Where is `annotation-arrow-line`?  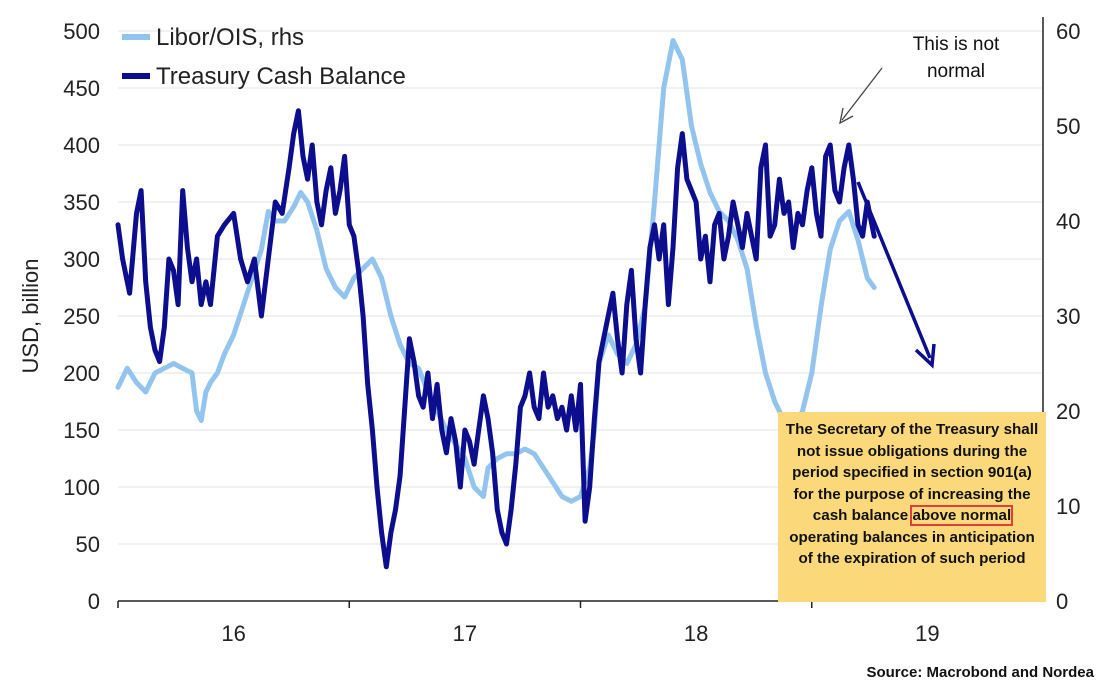 annotation-arrow-line is located at coordinates (862, 94).